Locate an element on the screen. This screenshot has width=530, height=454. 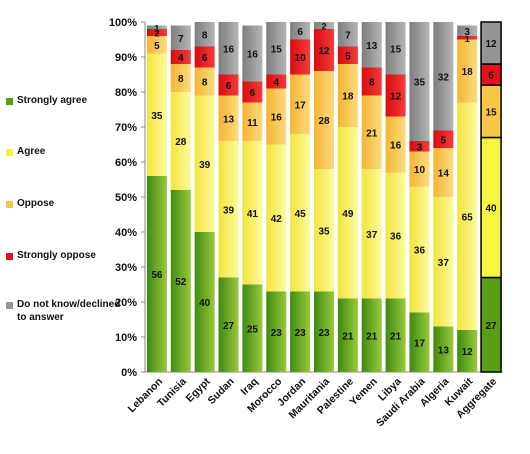
legend-swatch-agree is located at coordinates (9, 152).